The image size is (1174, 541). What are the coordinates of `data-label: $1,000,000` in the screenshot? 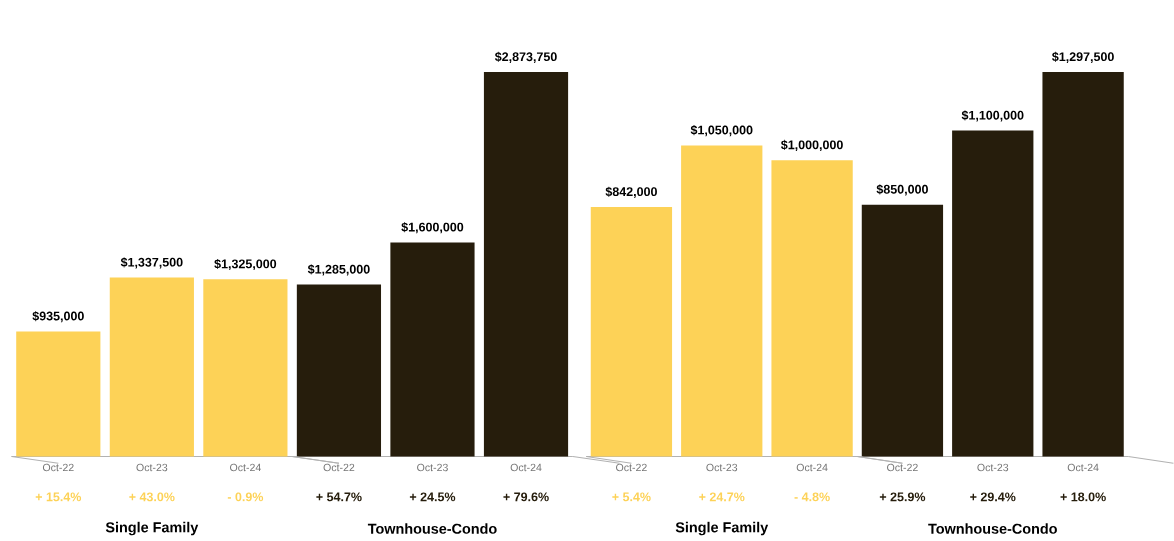 It's located at (811, 145).